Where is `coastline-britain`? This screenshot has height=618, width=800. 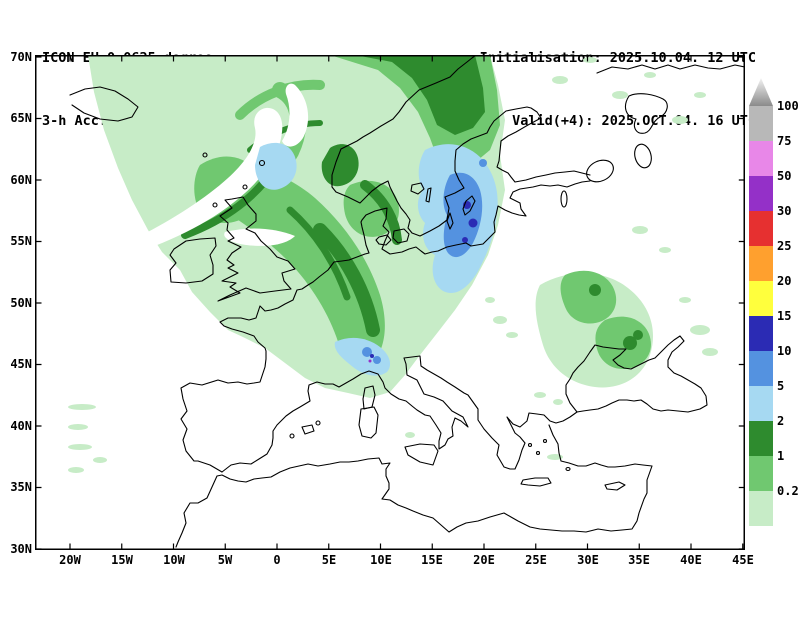 coastline-britain is located at coordinates (256, 249).